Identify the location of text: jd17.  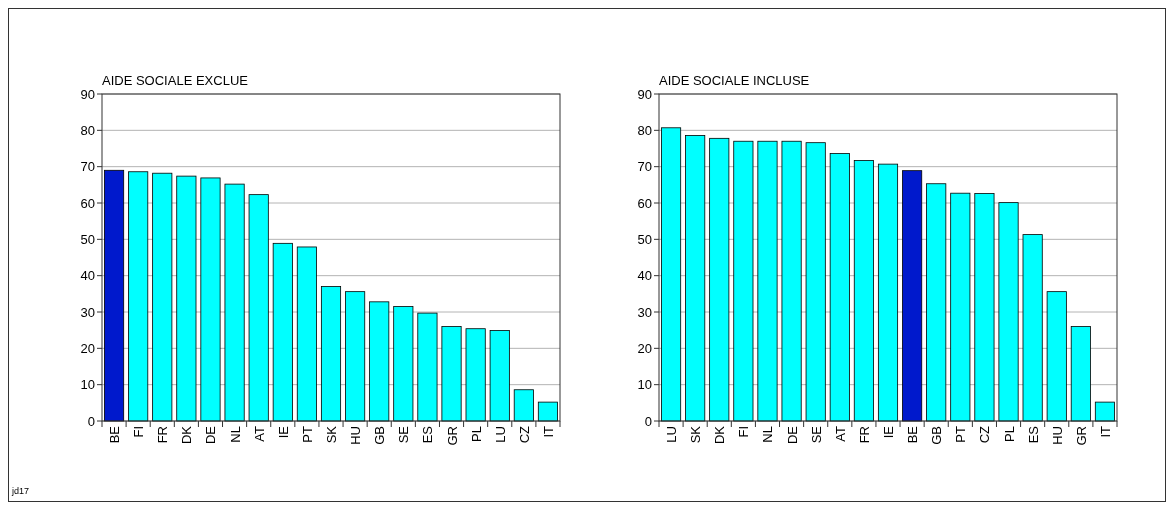
(20, 491).